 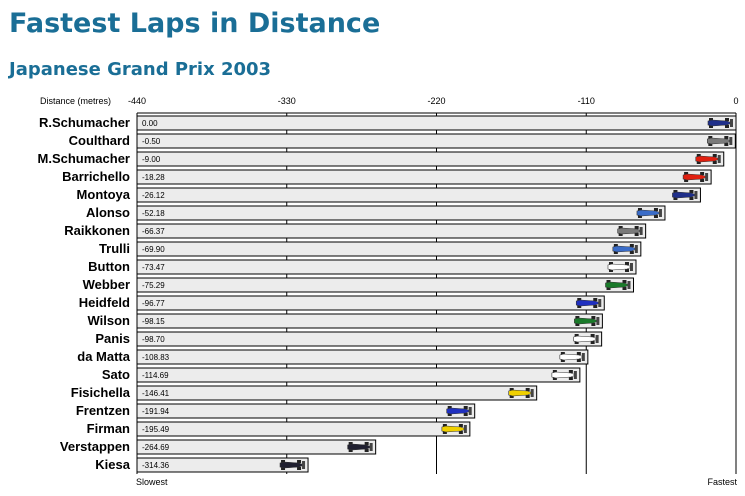 I want to click on tick-label: -220, so click(x=436, y=101).